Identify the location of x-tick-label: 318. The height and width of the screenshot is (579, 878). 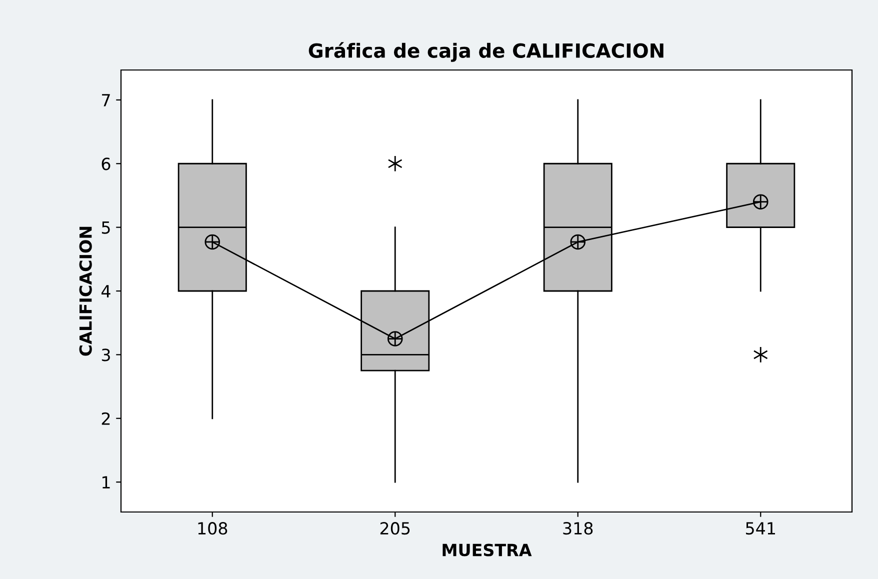
(578, 528).